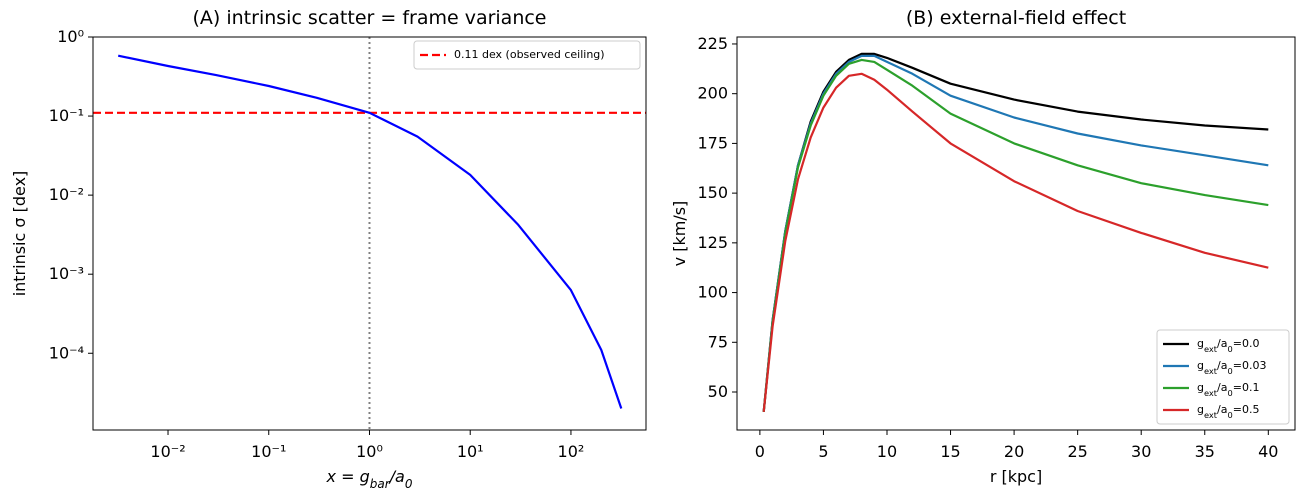 The height and width of the screenshot is (497, 1303). Describe the element at coordinates (470, 451) in the screenshot. I see `x-tick-label: 10¹` at that location.